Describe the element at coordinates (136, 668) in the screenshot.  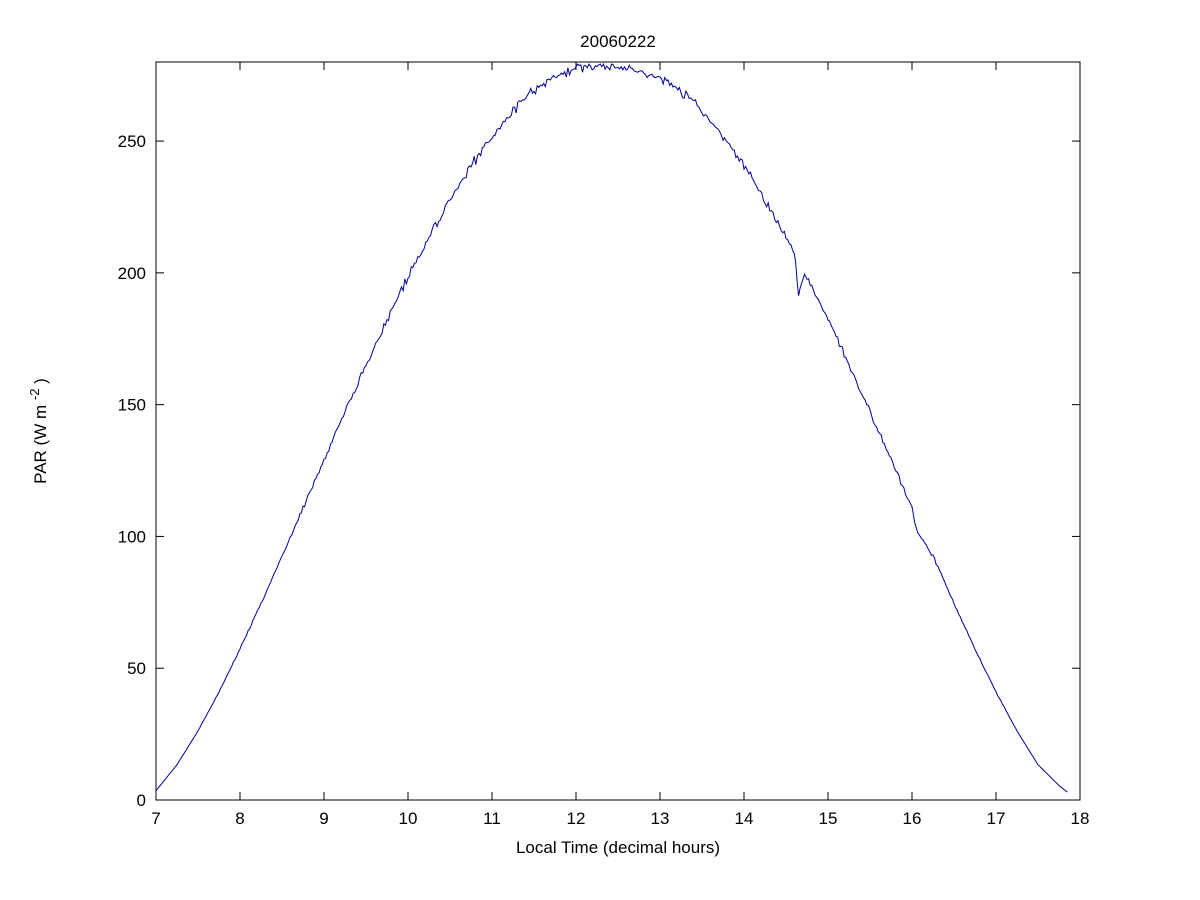
I see `y-tick-label: 50` at that location.